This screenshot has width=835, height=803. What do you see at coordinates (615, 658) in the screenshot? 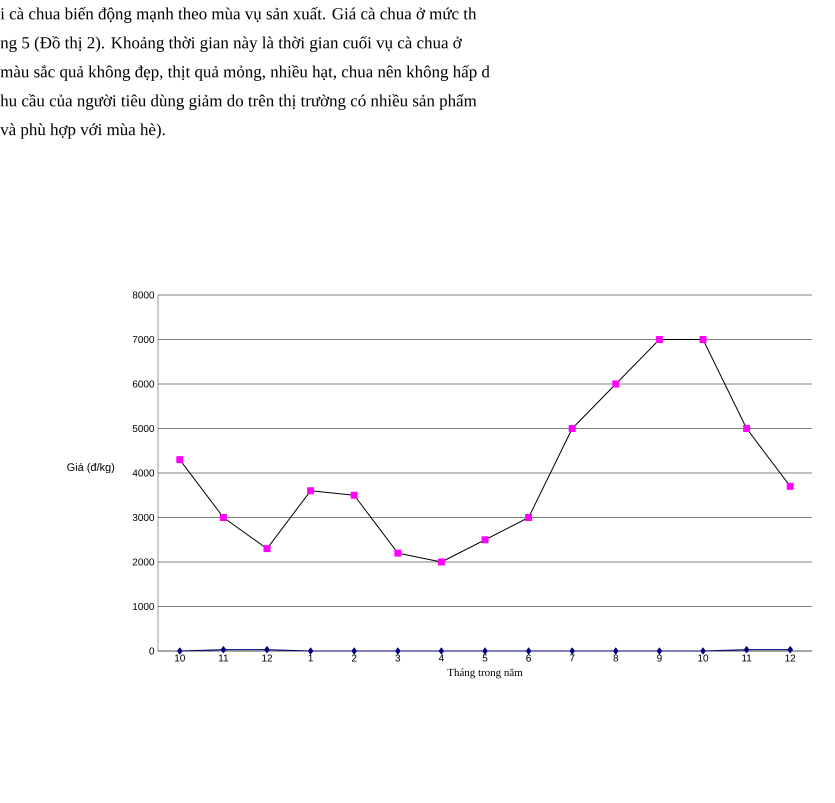
I see `x-tick-label: 8` at bounding box center [615, 658].